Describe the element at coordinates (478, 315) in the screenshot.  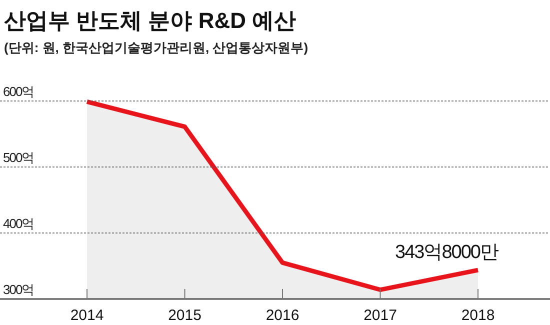
I see `x-tick-label: 2018` at that location.